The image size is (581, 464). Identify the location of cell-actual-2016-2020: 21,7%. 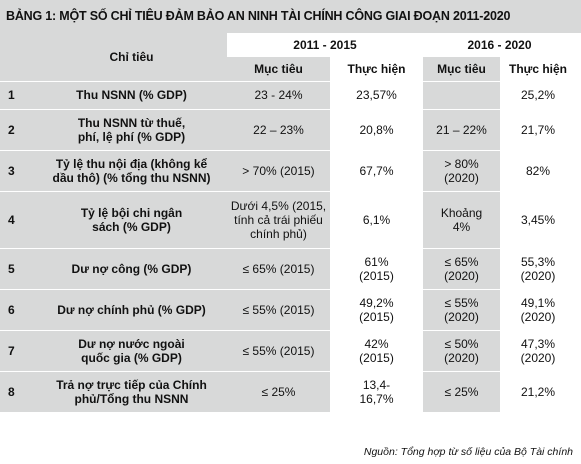
(538, 130).